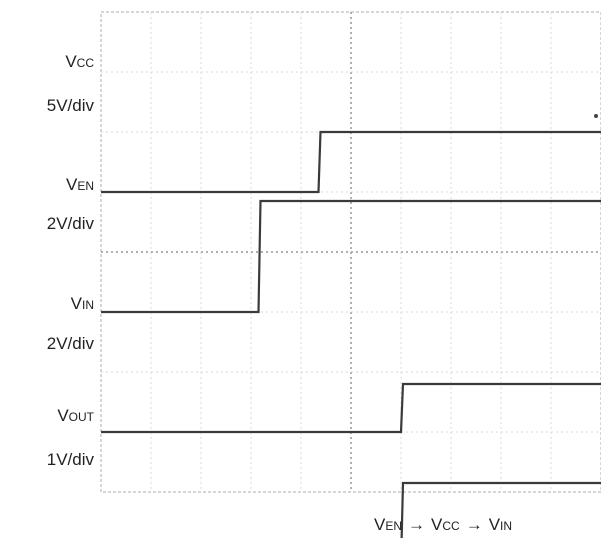 The height and width of the screenshot is (538, 601). I want to click on trace-out, so click(500, 509).